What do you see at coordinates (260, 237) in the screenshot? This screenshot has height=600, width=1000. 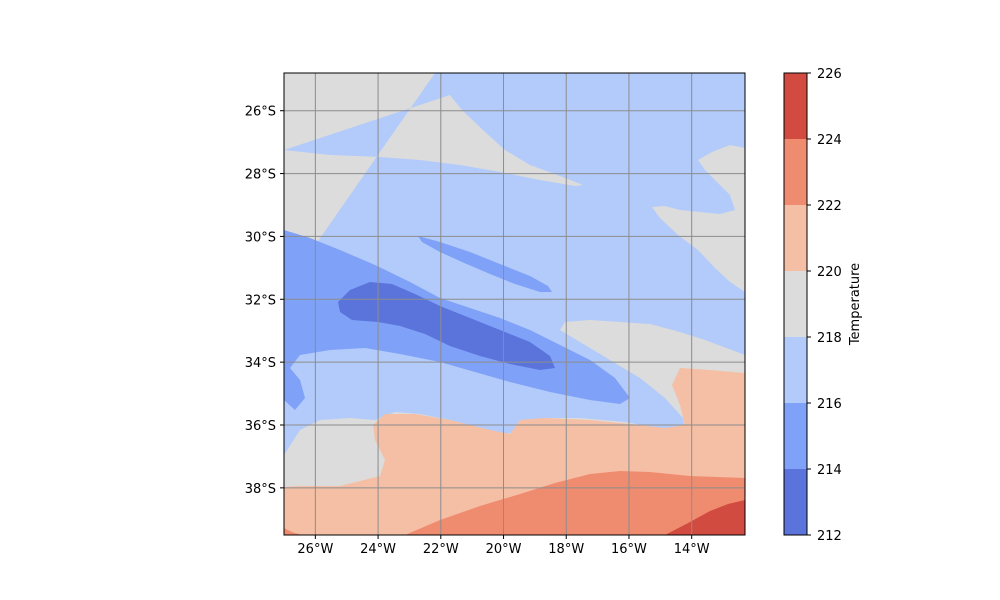 I see `y-tick-label: 30°S` at bounding box center [260, 237].